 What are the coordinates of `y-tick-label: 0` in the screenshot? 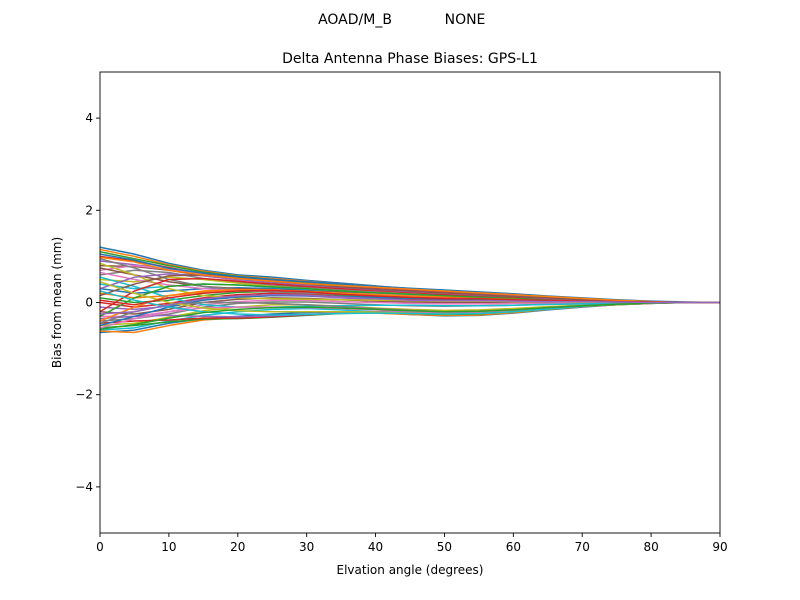 It's located at (89, 303).